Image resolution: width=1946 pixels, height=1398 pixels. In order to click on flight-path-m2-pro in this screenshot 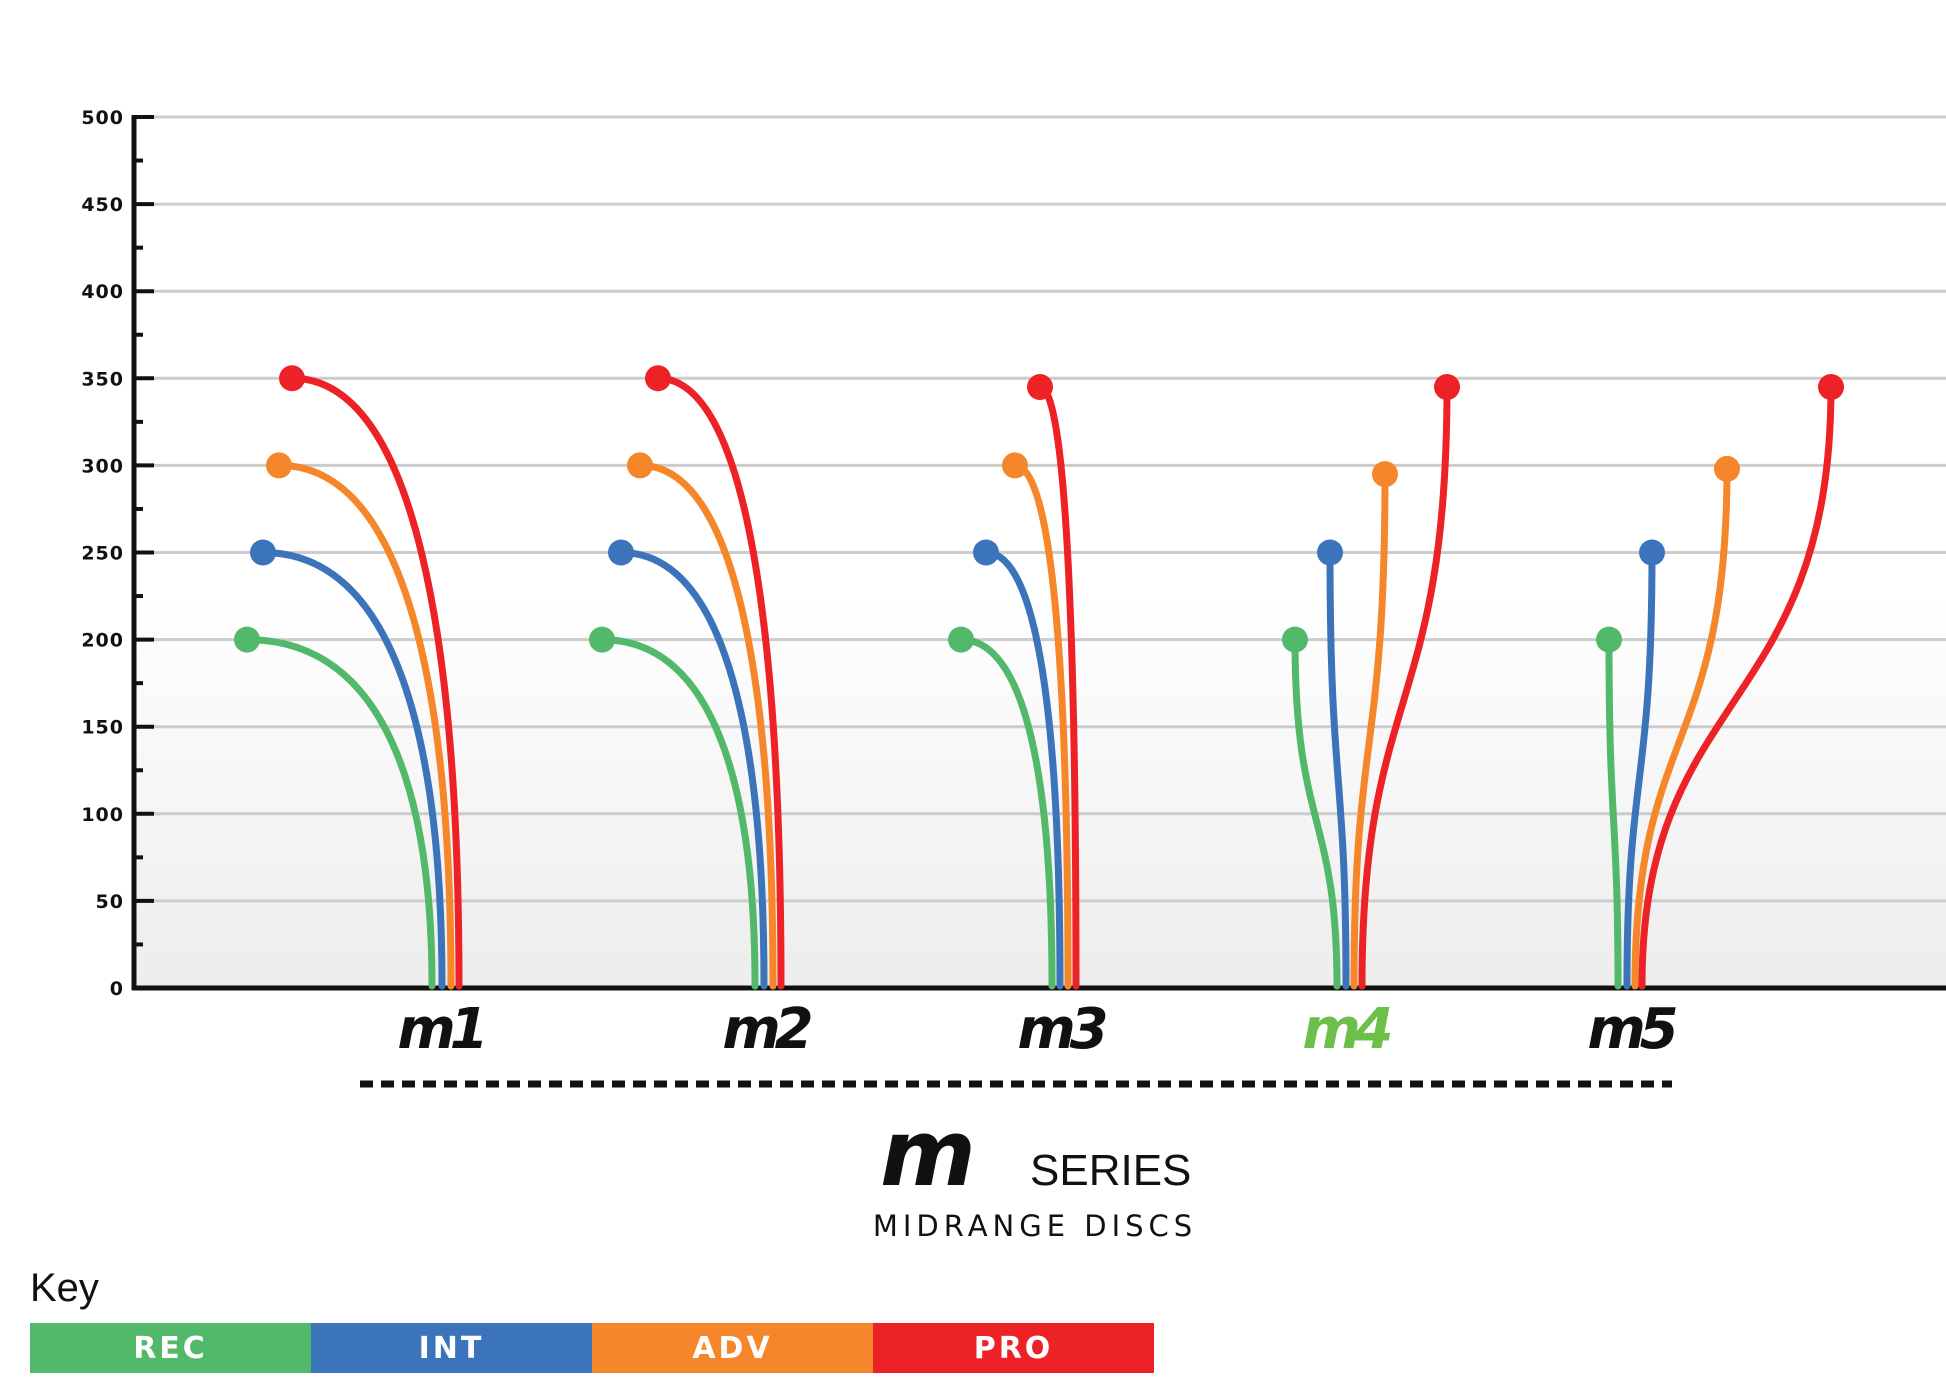, I will do `click(719, 682)`.